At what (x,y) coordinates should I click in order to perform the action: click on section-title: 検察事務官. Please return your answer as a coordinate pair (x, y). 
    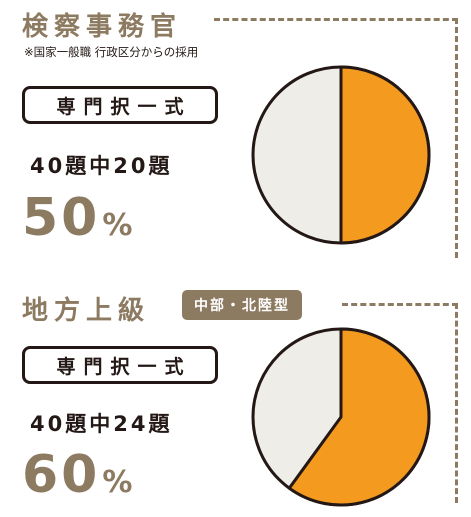
    Looking at the image, I should click on (102, 27).